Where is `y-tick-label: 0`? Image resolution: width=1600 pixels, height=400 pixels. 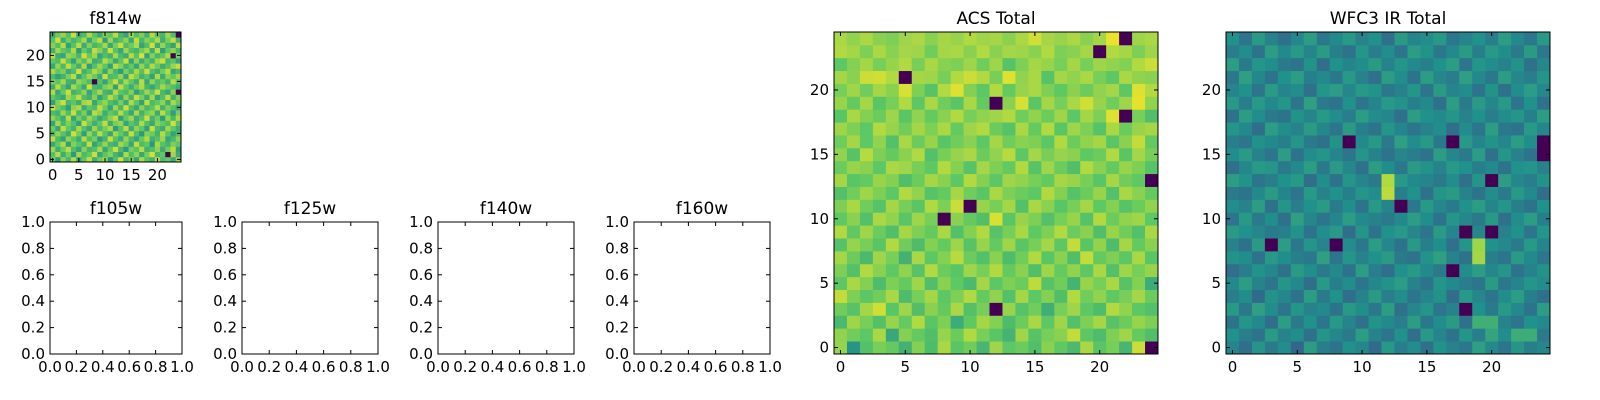
y-tick-label: 0 is located at coordinates (824, 348).